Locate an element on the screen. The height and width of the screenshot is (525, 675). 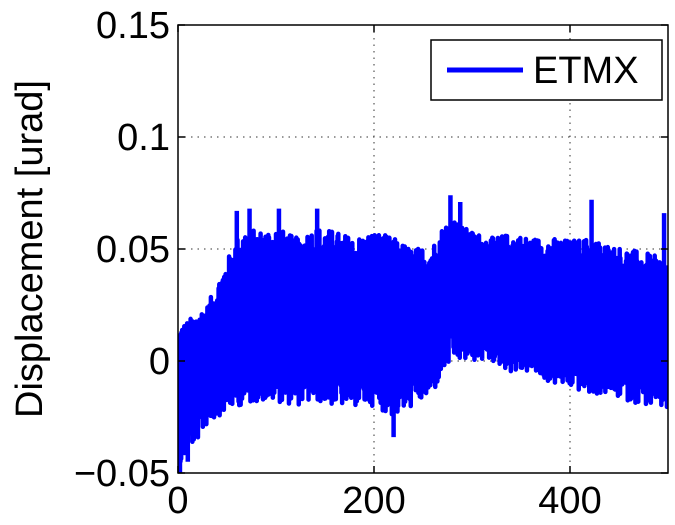
x-tick-label-0: 0 is located at coordinates (177, 501).